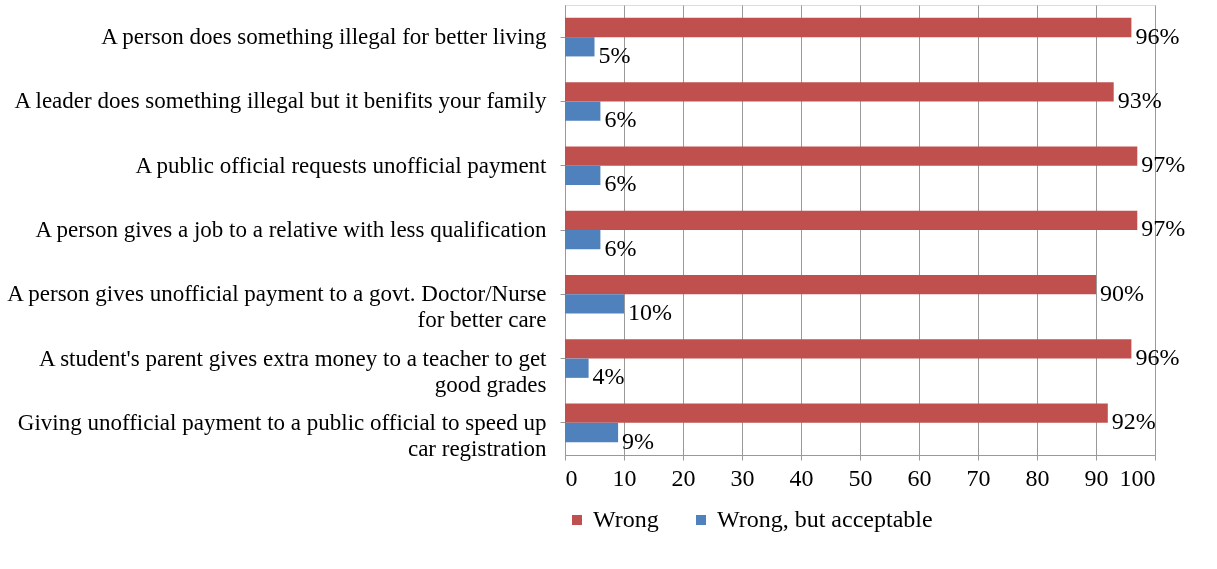  Describe the element at coordinates (825, 519) in the screenshot. I see `legend-label: Wrong, but acceptable` at that location.